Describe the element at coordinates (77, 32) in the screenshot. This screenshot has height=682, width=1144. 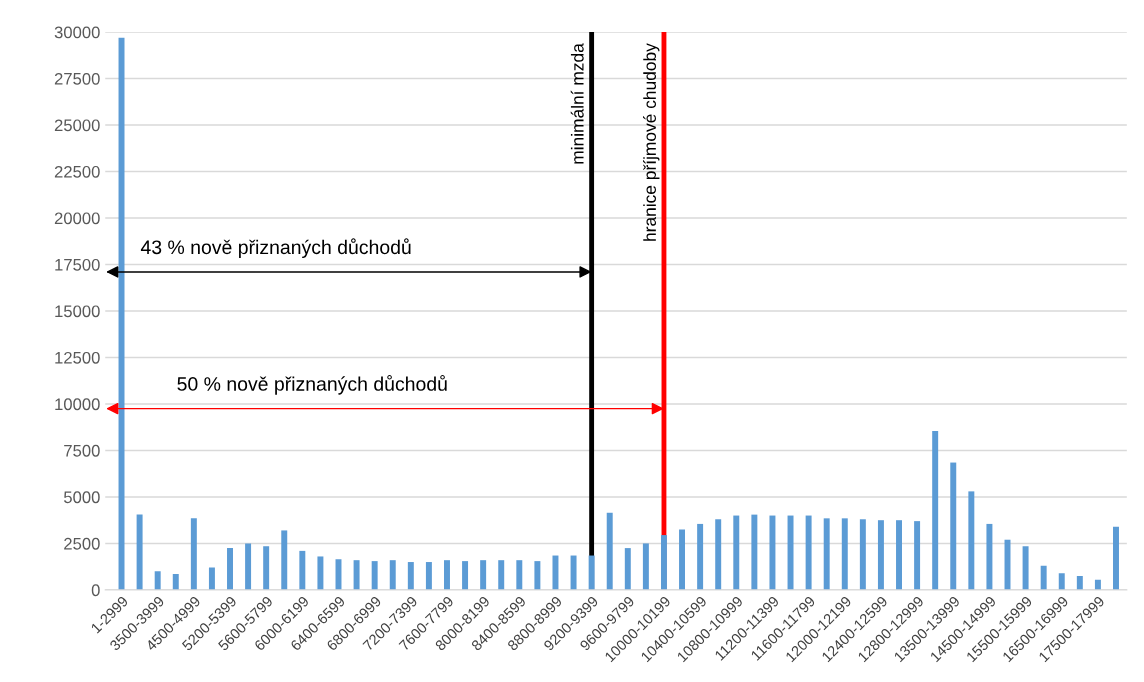
I see `y-tick-label: 30000` at that location.